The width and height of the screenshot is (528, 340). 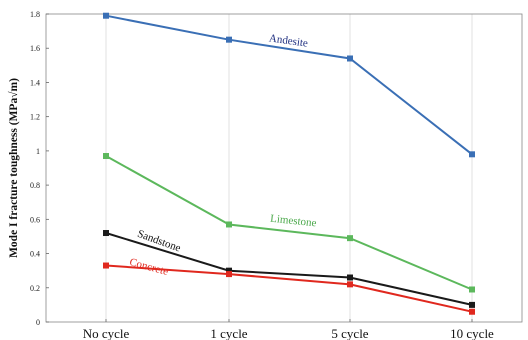 What do you see at coordinates (288, 40) in the screenshot?
I see `series-label-andesite: Andesite` at bounding box center [288, 40].